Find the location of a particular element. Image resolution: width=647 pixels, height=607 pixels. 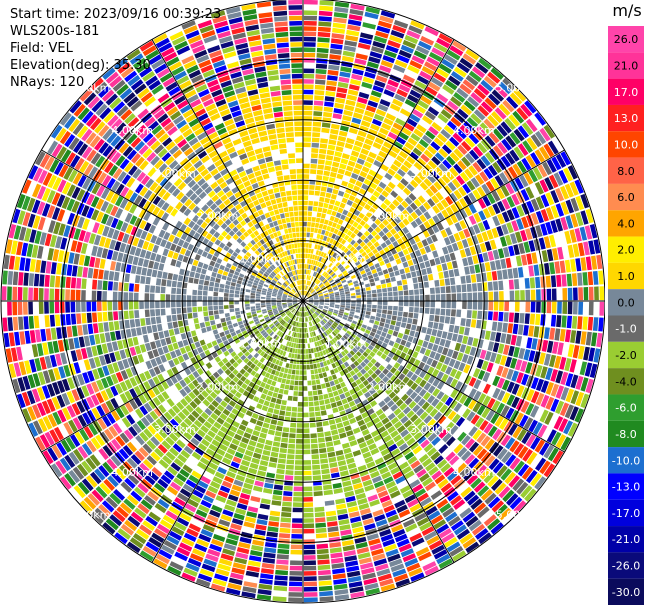

colorbar-tick-label: 8.0 is located at coordinates (626, 171).